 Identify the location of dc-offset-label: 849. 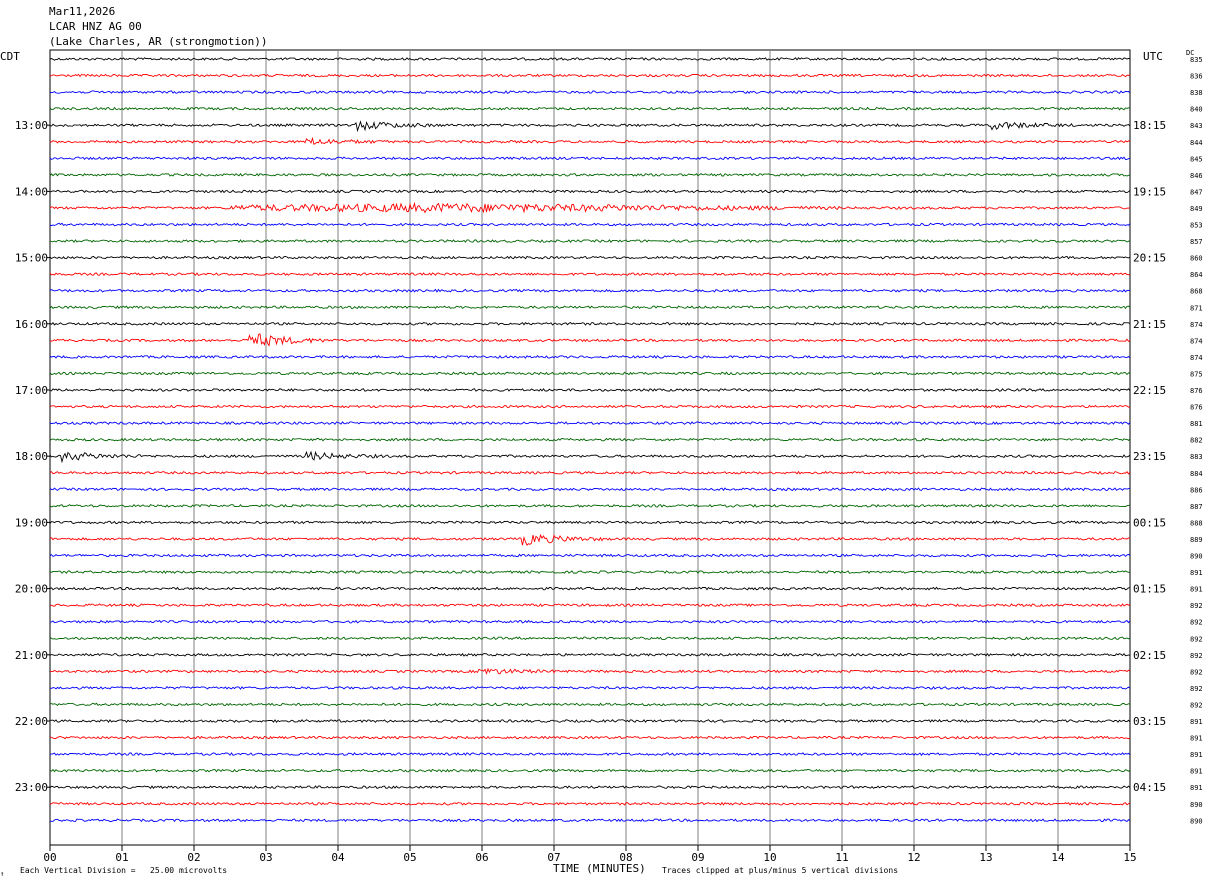
(1196, 209).